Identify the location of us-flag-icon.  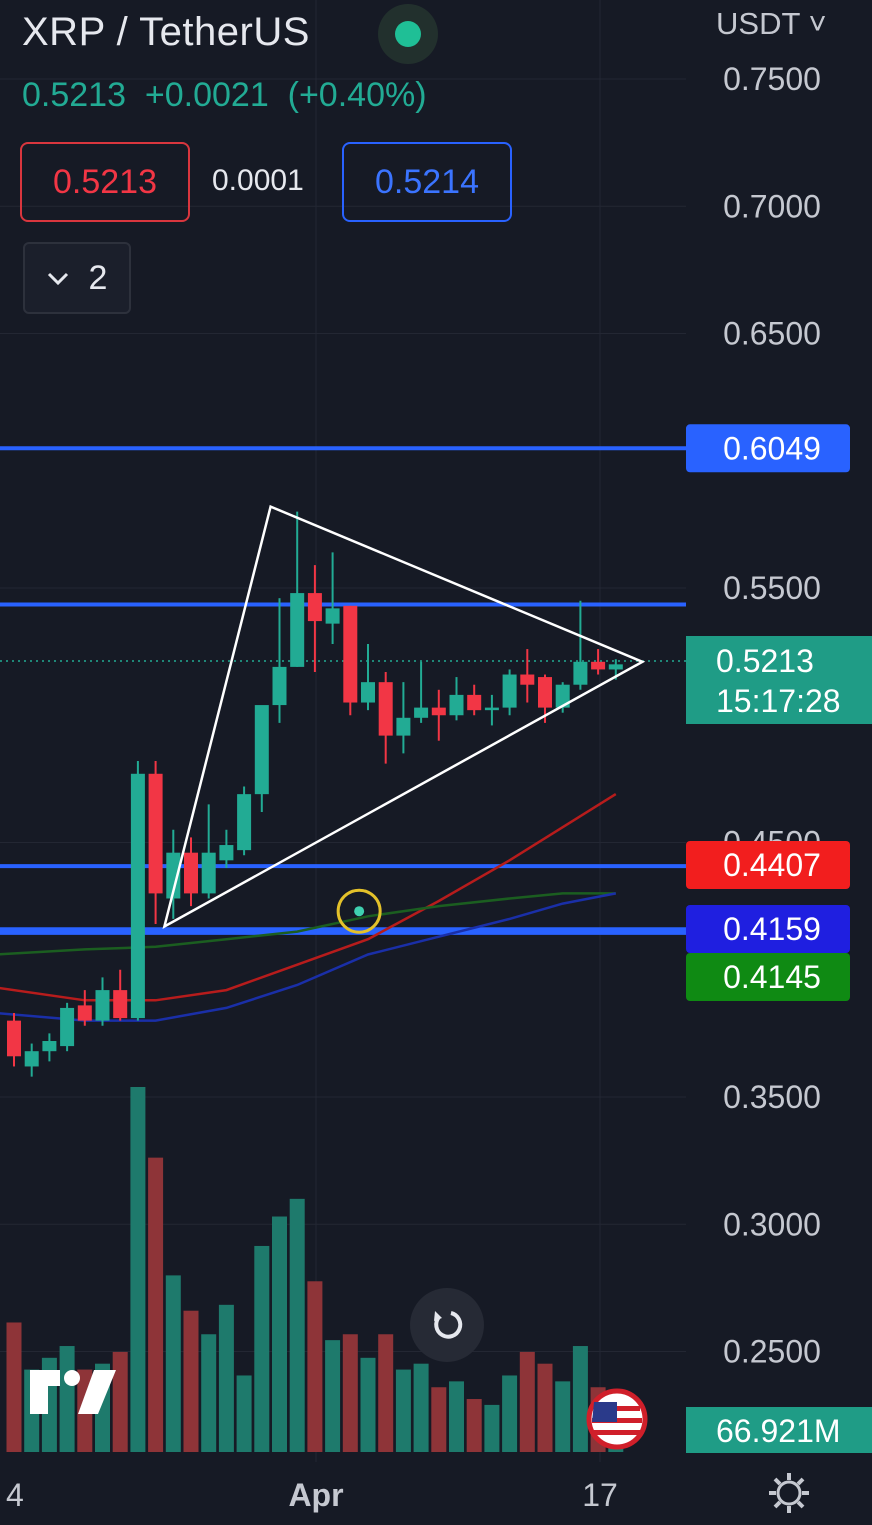
(617, 1419).